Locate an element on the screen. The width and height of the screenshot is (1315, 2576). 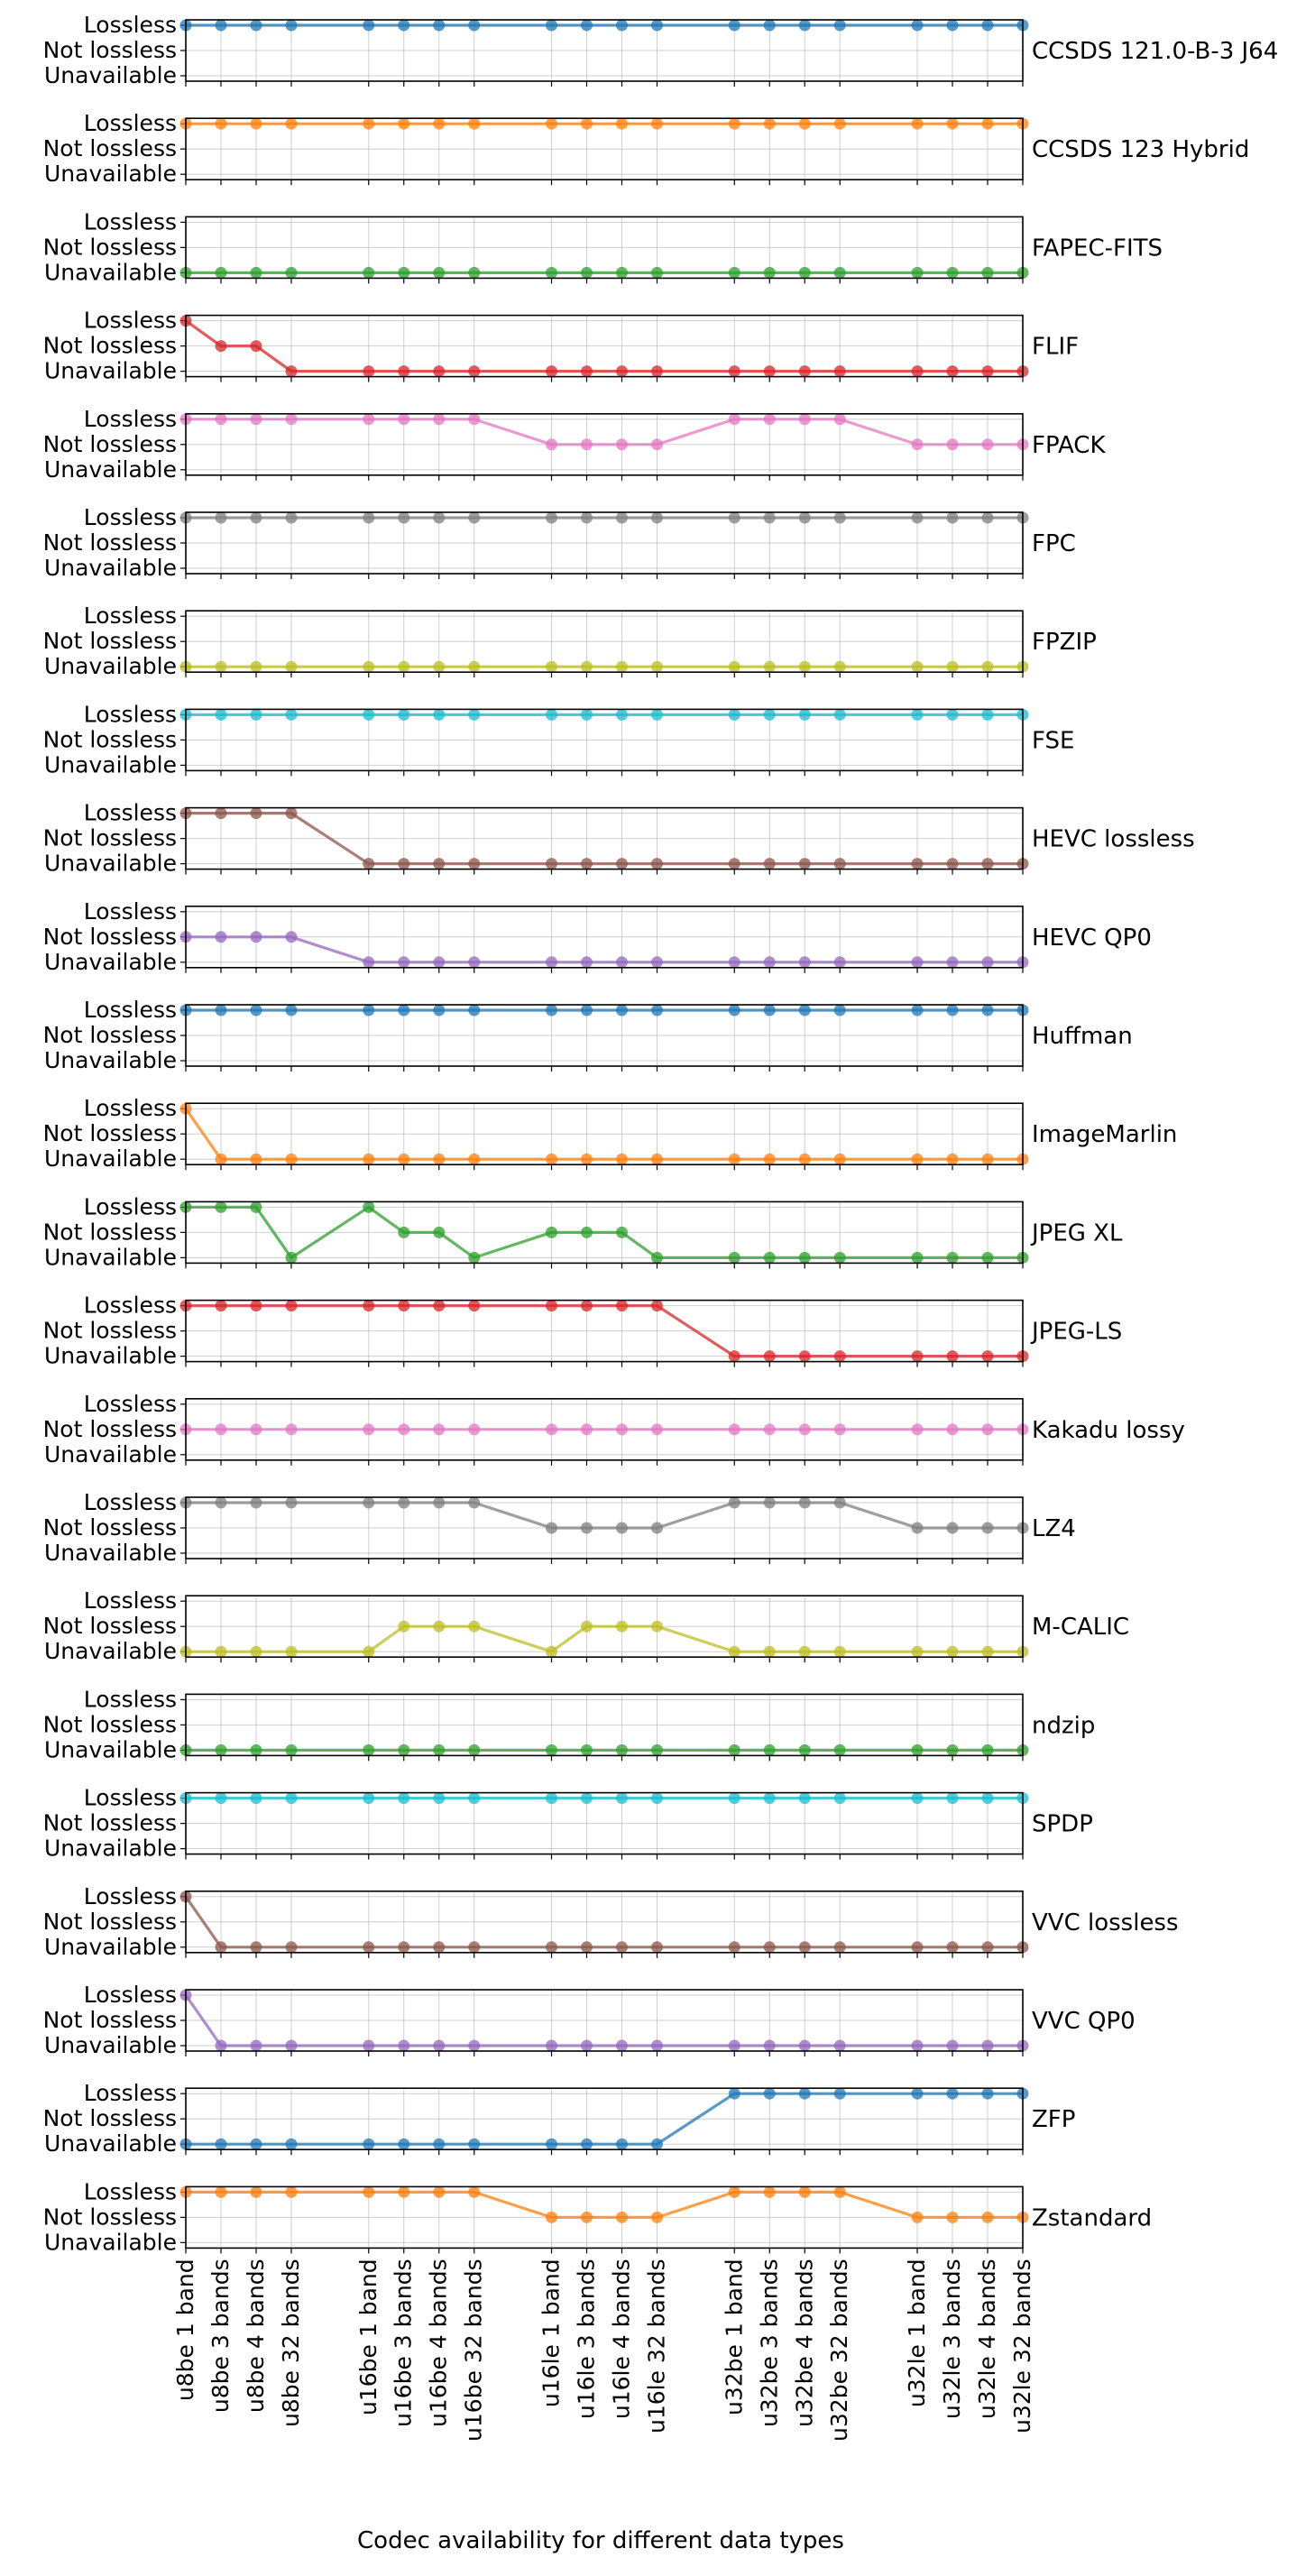
codec-name-label: LZ4 is located at coordinates (1054, 1529).